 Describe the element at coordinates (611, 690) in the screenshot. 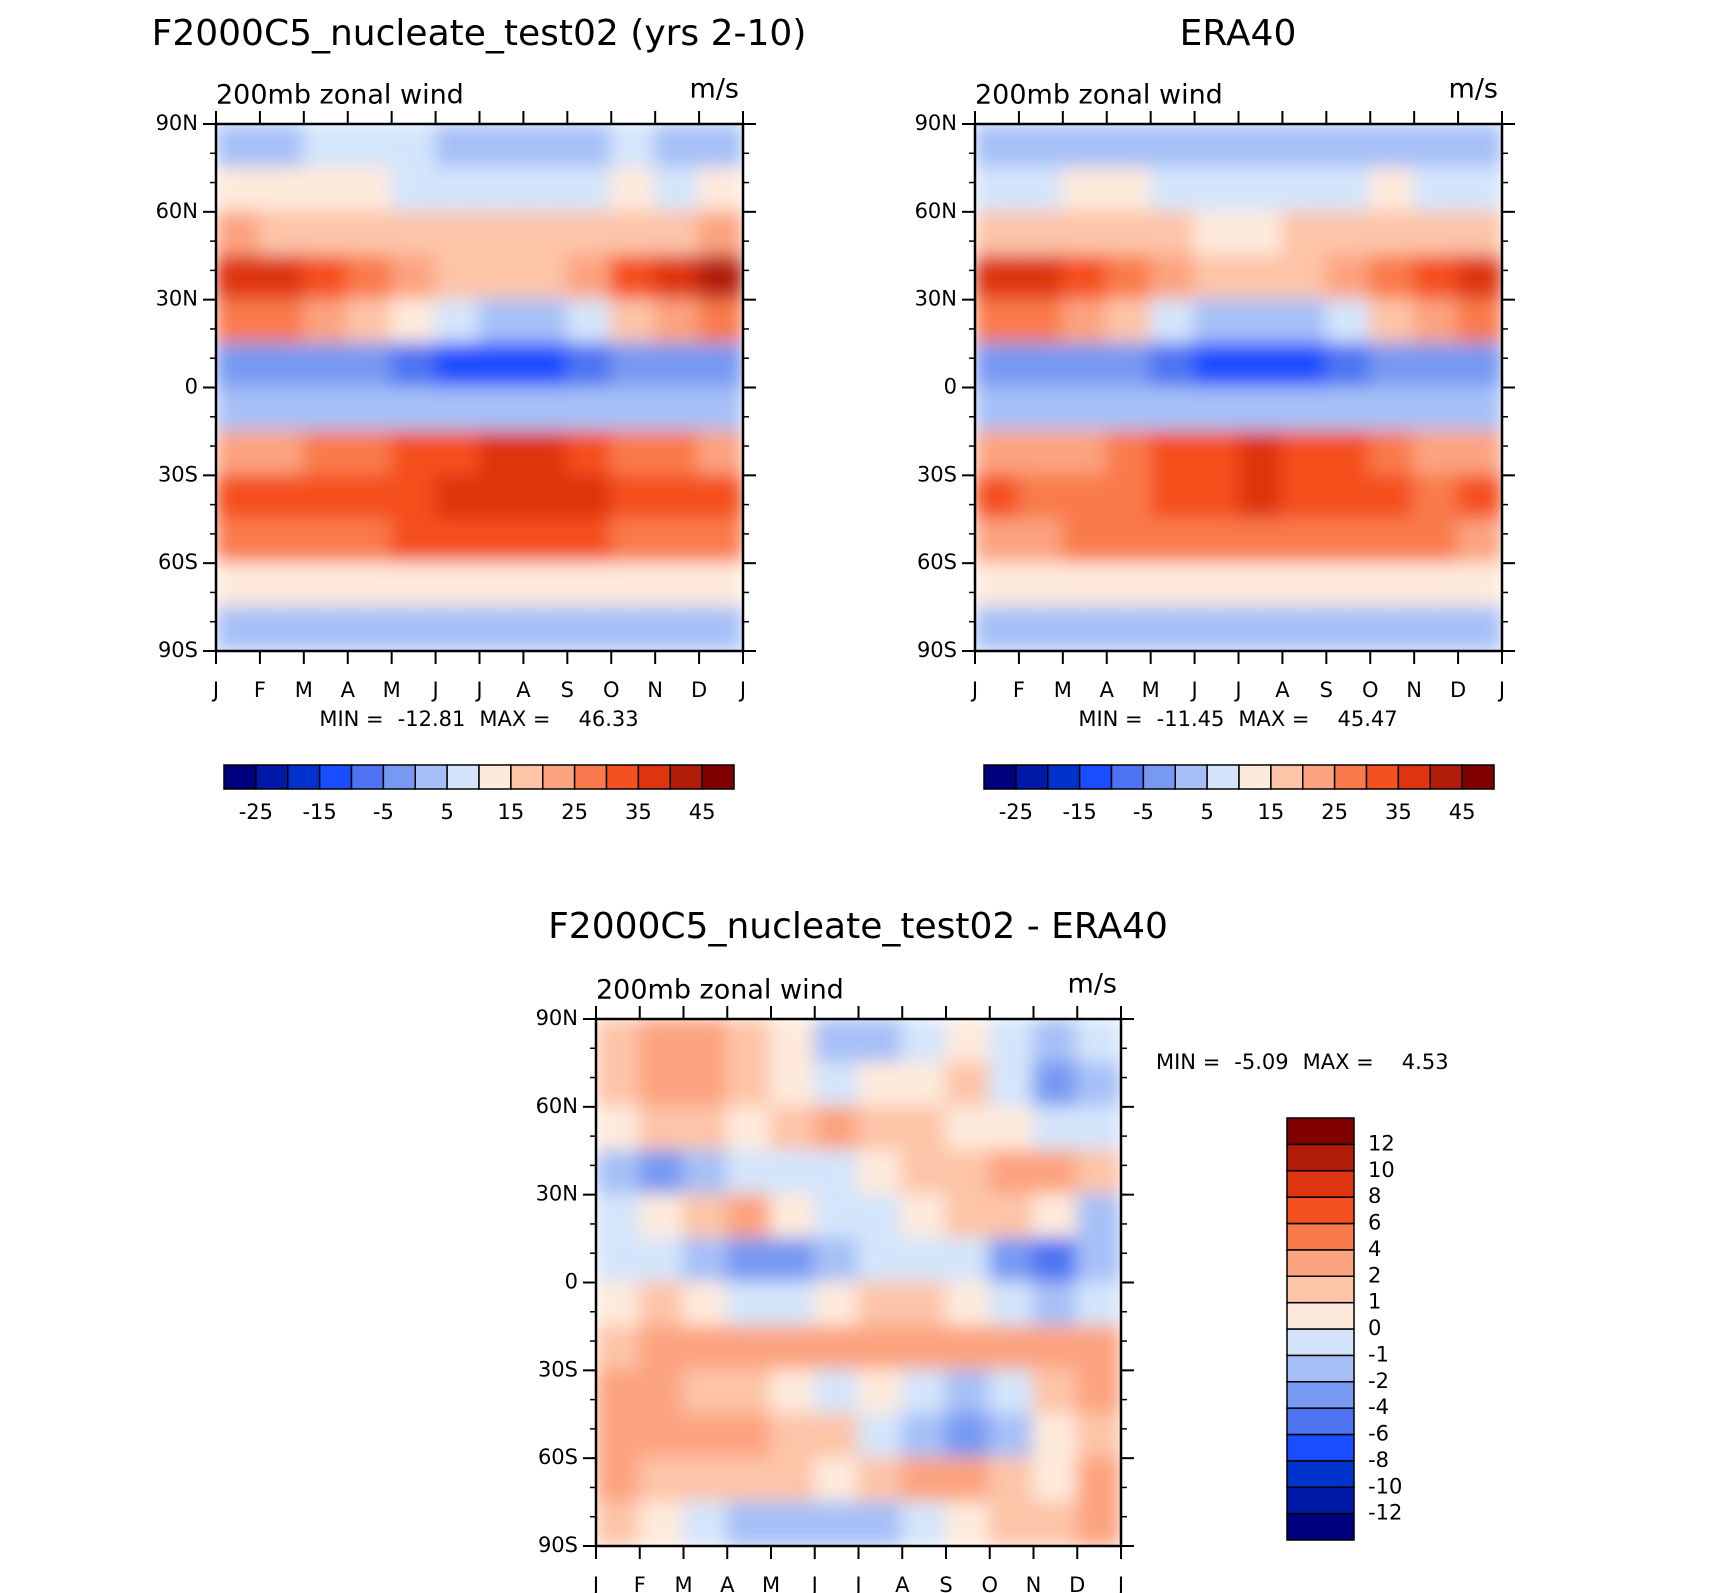

I see `x-tick-label: O` at that location.